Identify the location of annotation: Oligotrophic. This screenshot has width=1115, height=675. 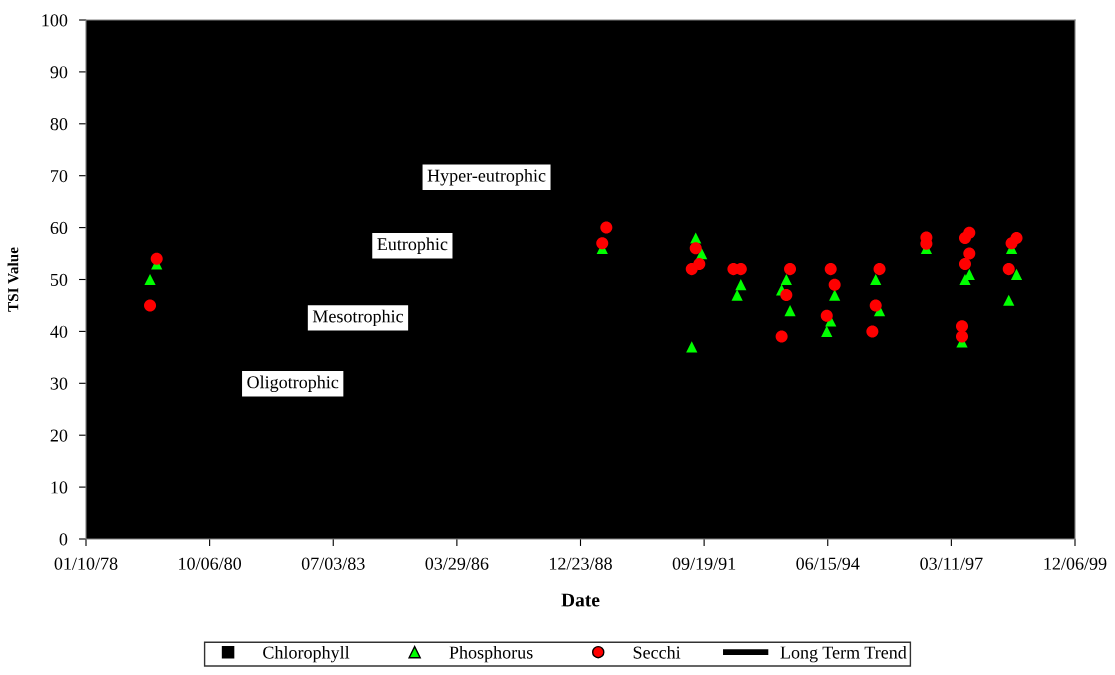
(293, 384).